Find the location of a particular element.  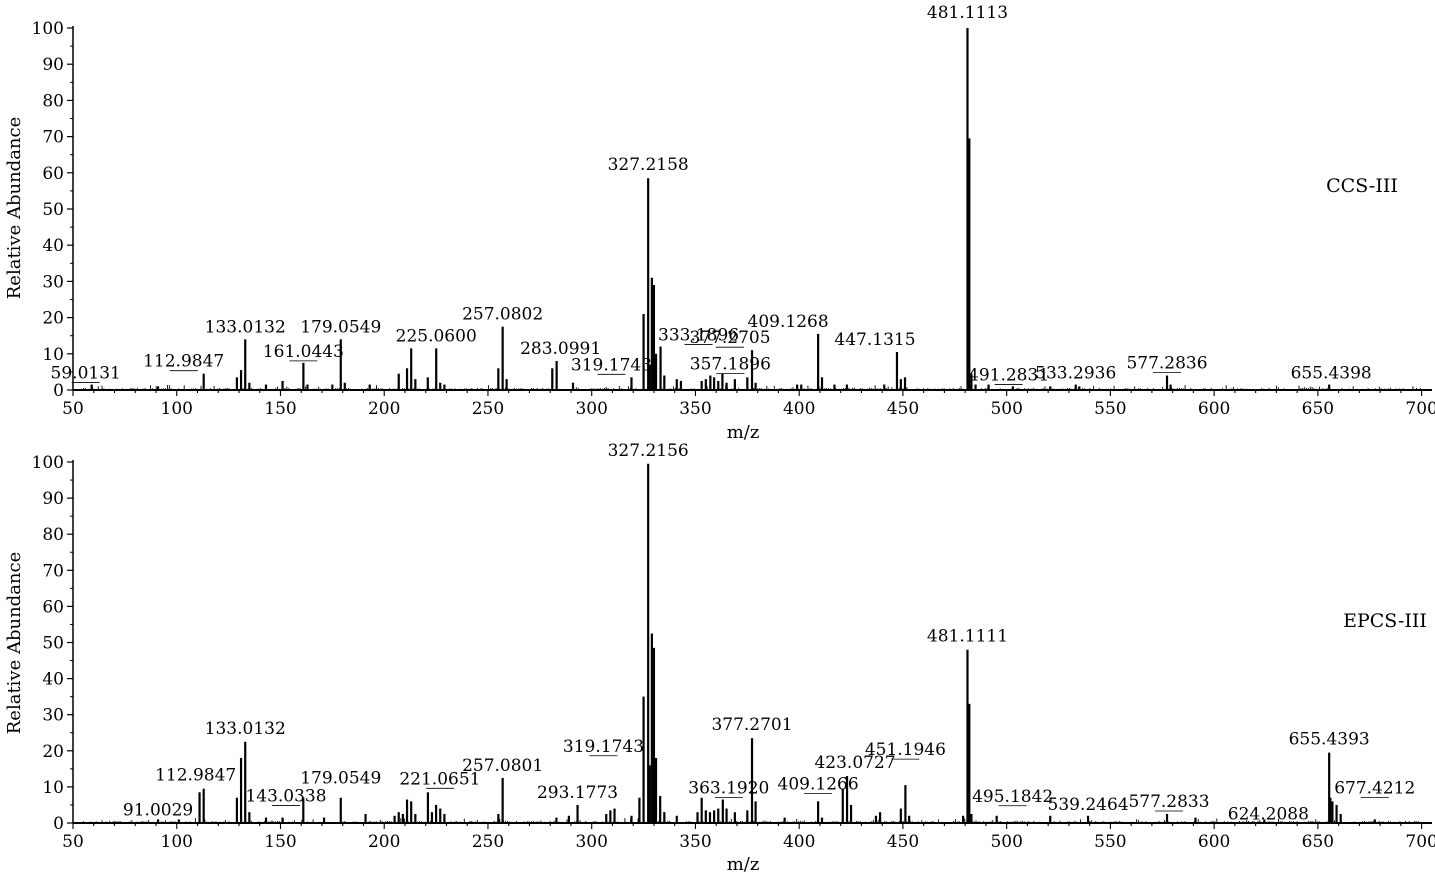

peak-label: 225.0600 is located at coordinates (436, 336).